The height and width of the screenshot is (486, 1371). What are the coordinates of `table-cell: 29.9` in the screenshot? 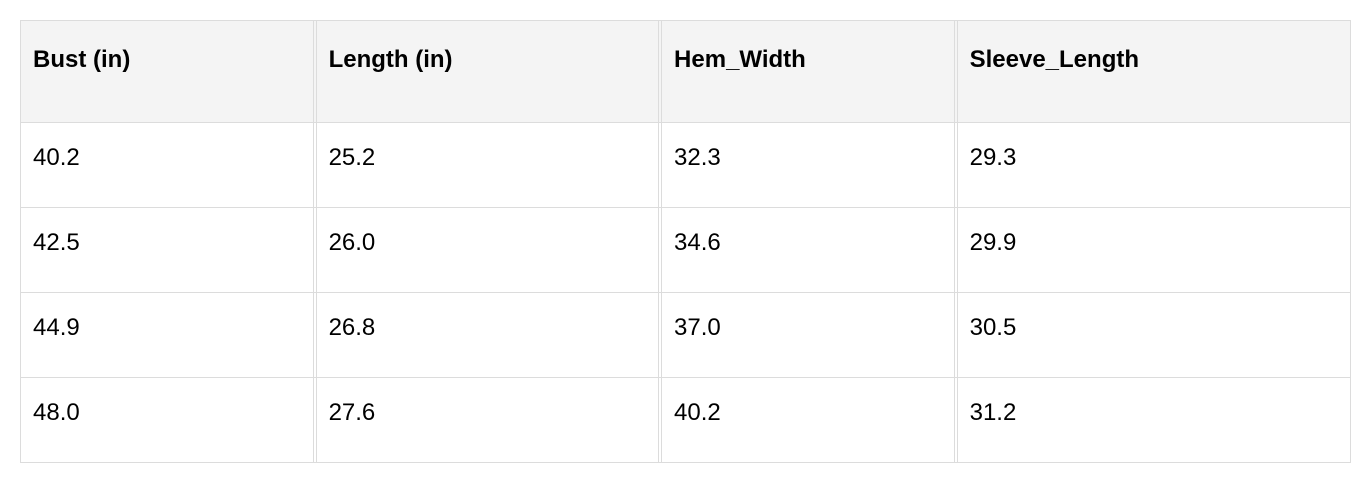 It's located at (1153, 250).